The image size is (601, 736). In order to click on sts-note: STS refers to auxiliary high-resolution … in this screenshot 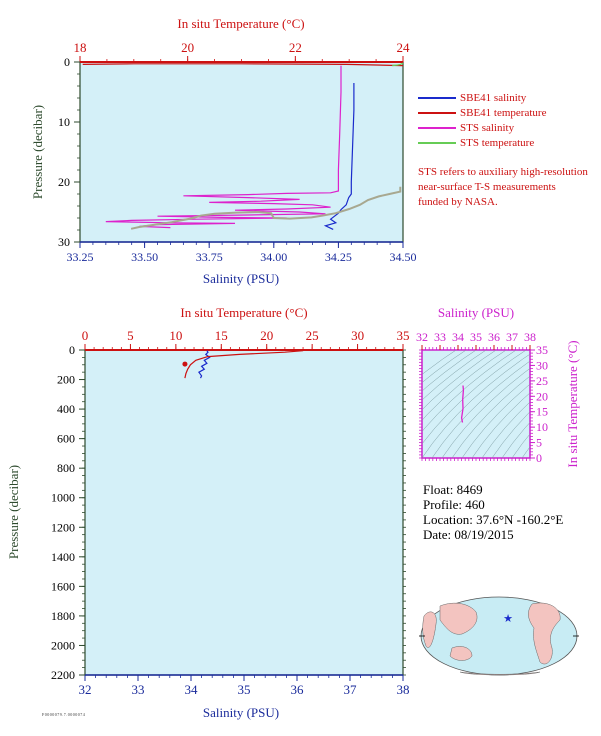, I will do `click(503, 187)`.